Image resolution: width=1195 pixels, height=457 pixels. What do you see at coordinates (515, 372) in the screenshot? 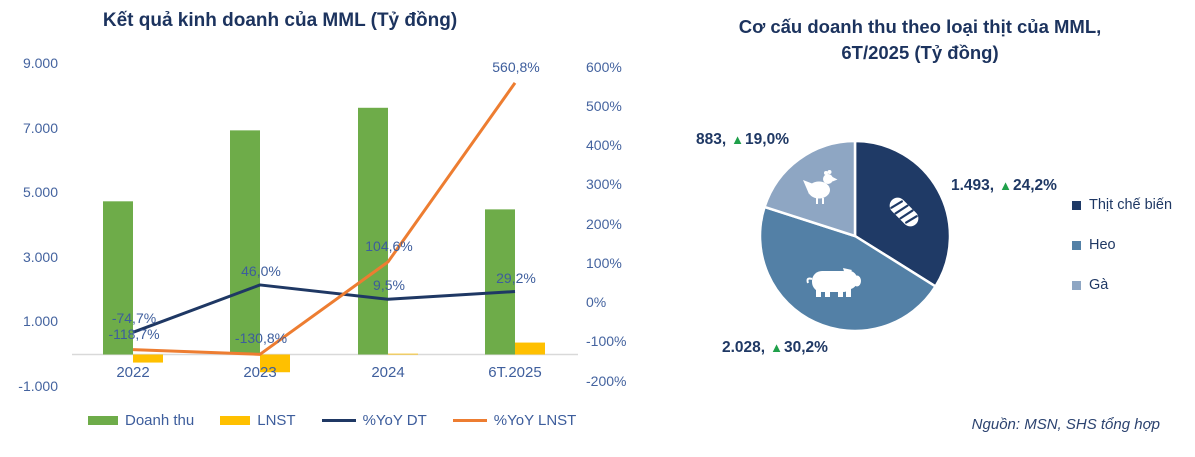
I see `x-category-label: 6T.2025` at bounding box center [515, 372].